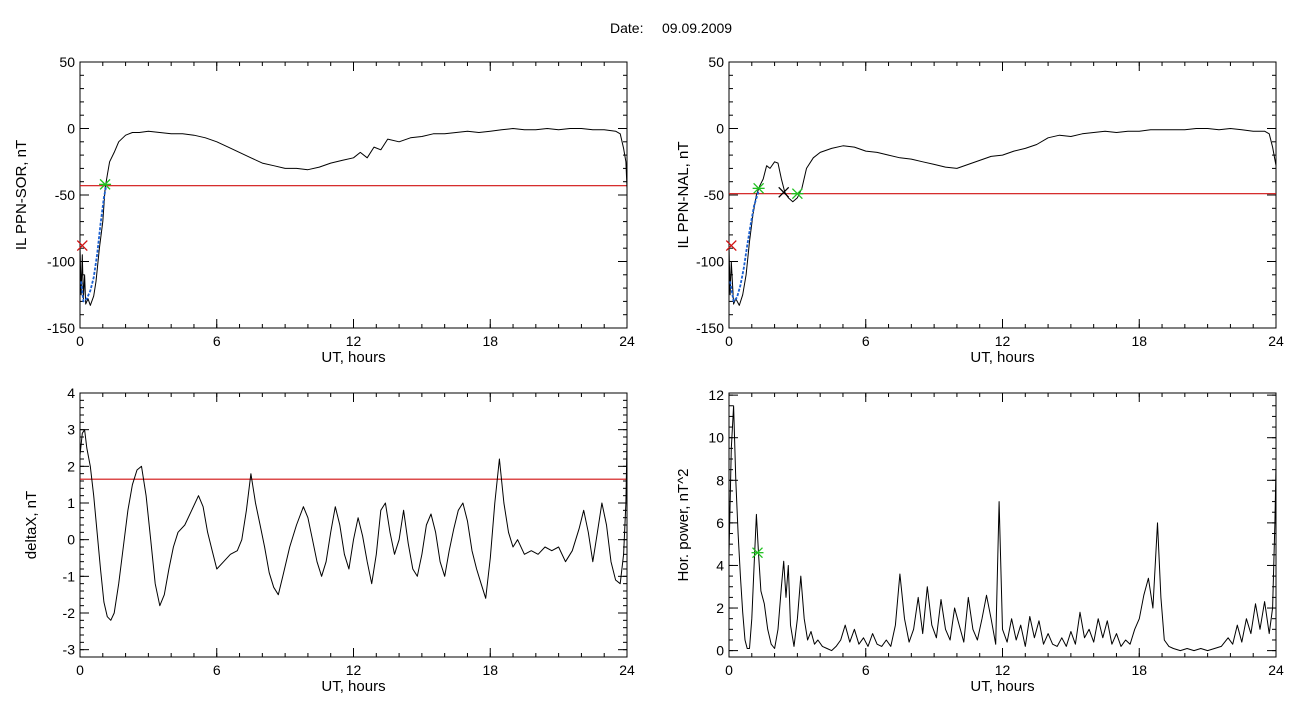  Describe the element at coordinates (71, 430) in the screenshot. I see `y-tick-label: 3` at that location.